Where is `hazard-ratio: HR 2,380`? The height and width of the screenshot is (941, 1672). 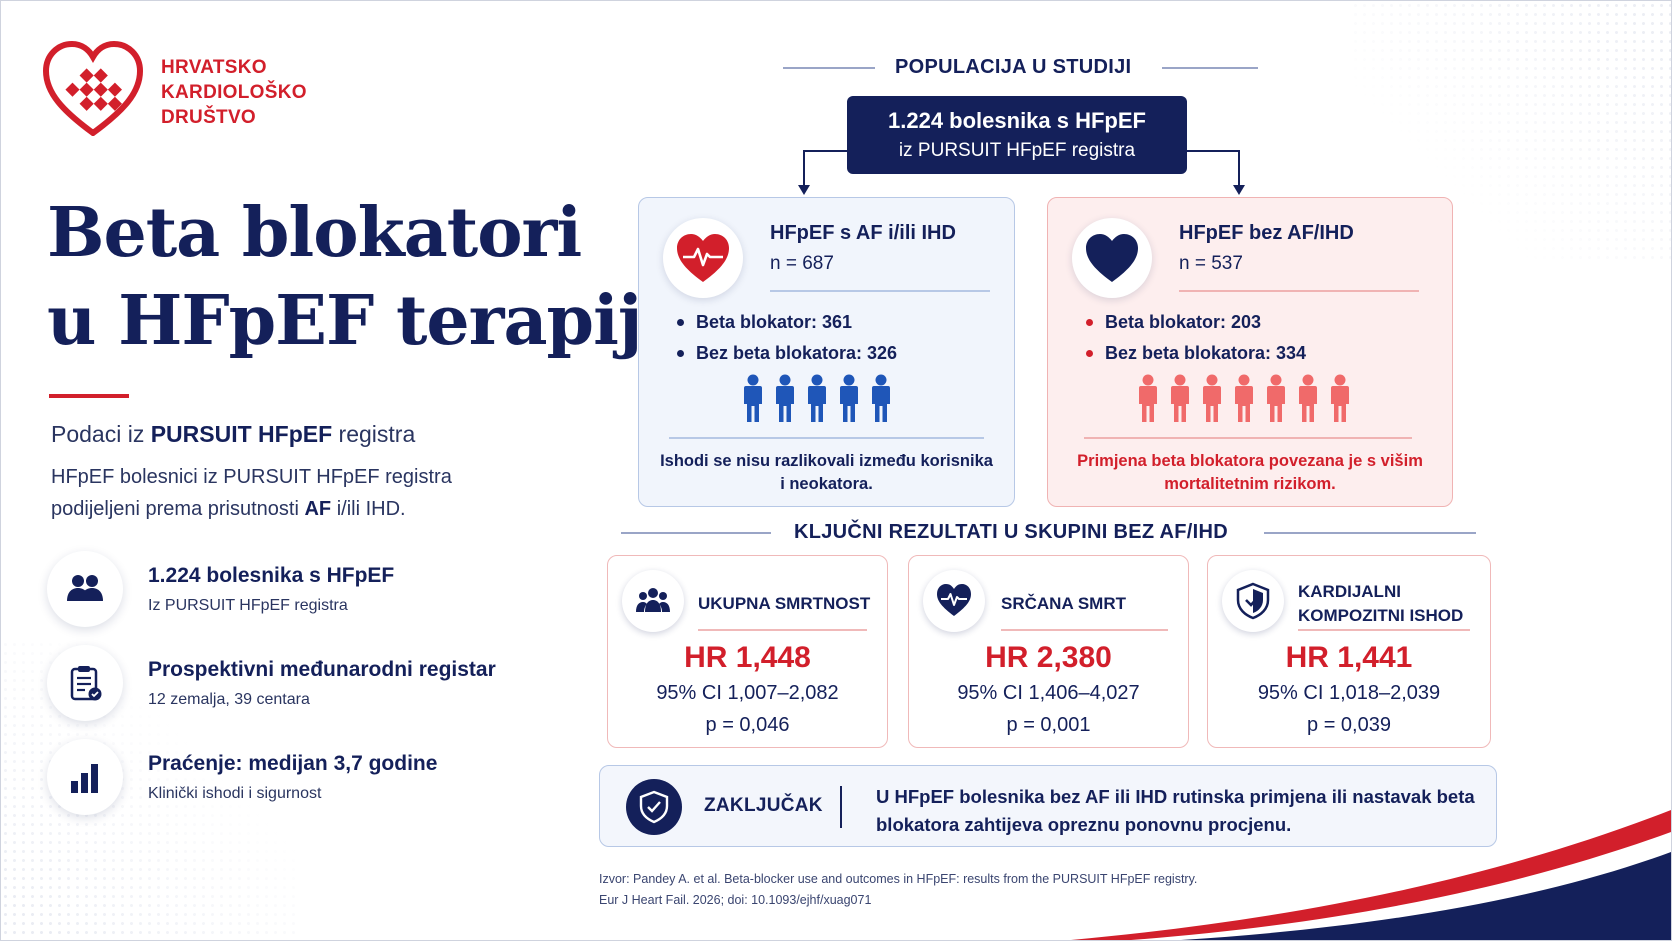
hazard-ratio: HR 2,380 is located at coordinates (1048, 657).